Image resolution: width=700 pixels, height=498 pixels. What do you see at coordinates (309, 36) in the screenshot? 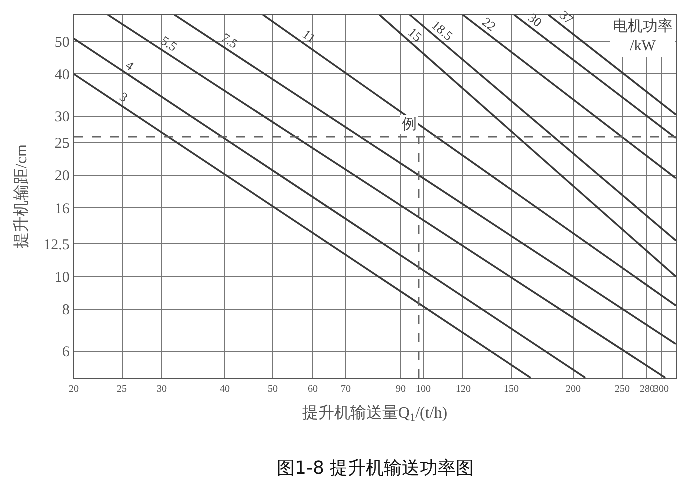
I see `text: 11` at bounding box center [309, 36].